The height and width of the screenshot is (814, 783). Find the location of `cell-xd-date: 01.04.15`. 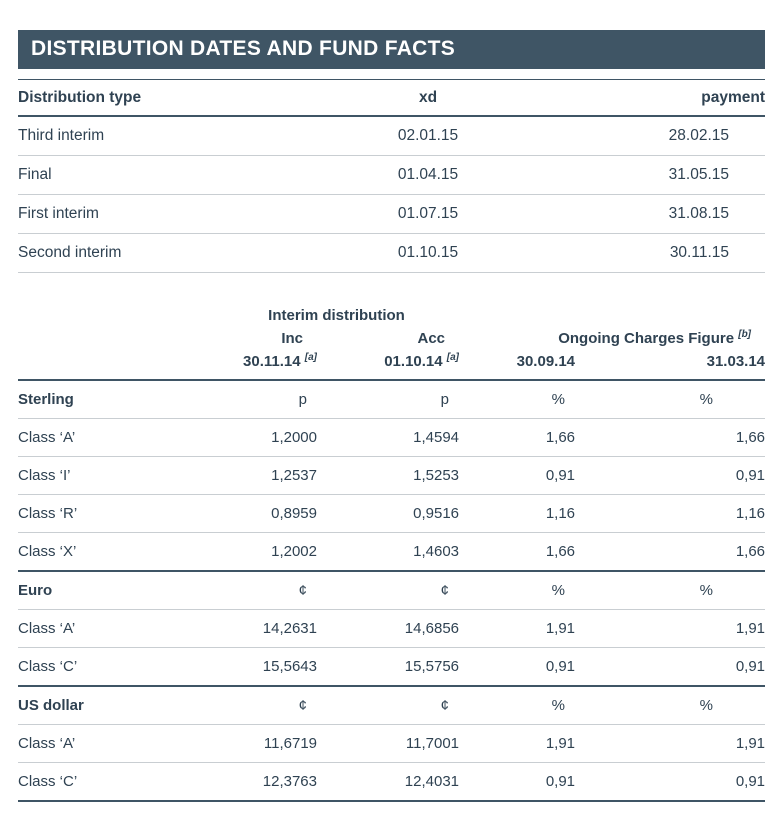

cell-xd-date: 01.04.15 is located at coordinates (428, 175).